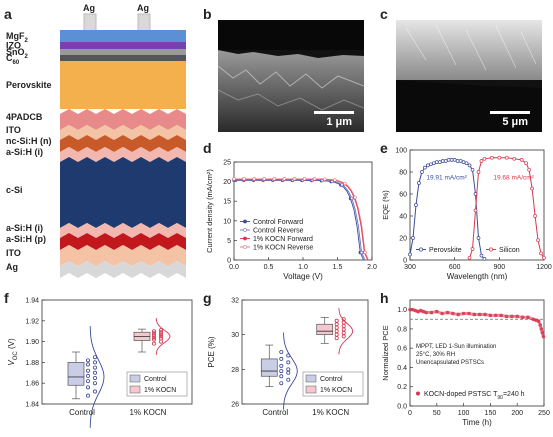 Image resolution: width=553 pixels, height=437 pixels. What do you see at coordinates (234, 267) in the screenshot?
I see `x-tick-label: 0.0` at bounding box center [234, 267].